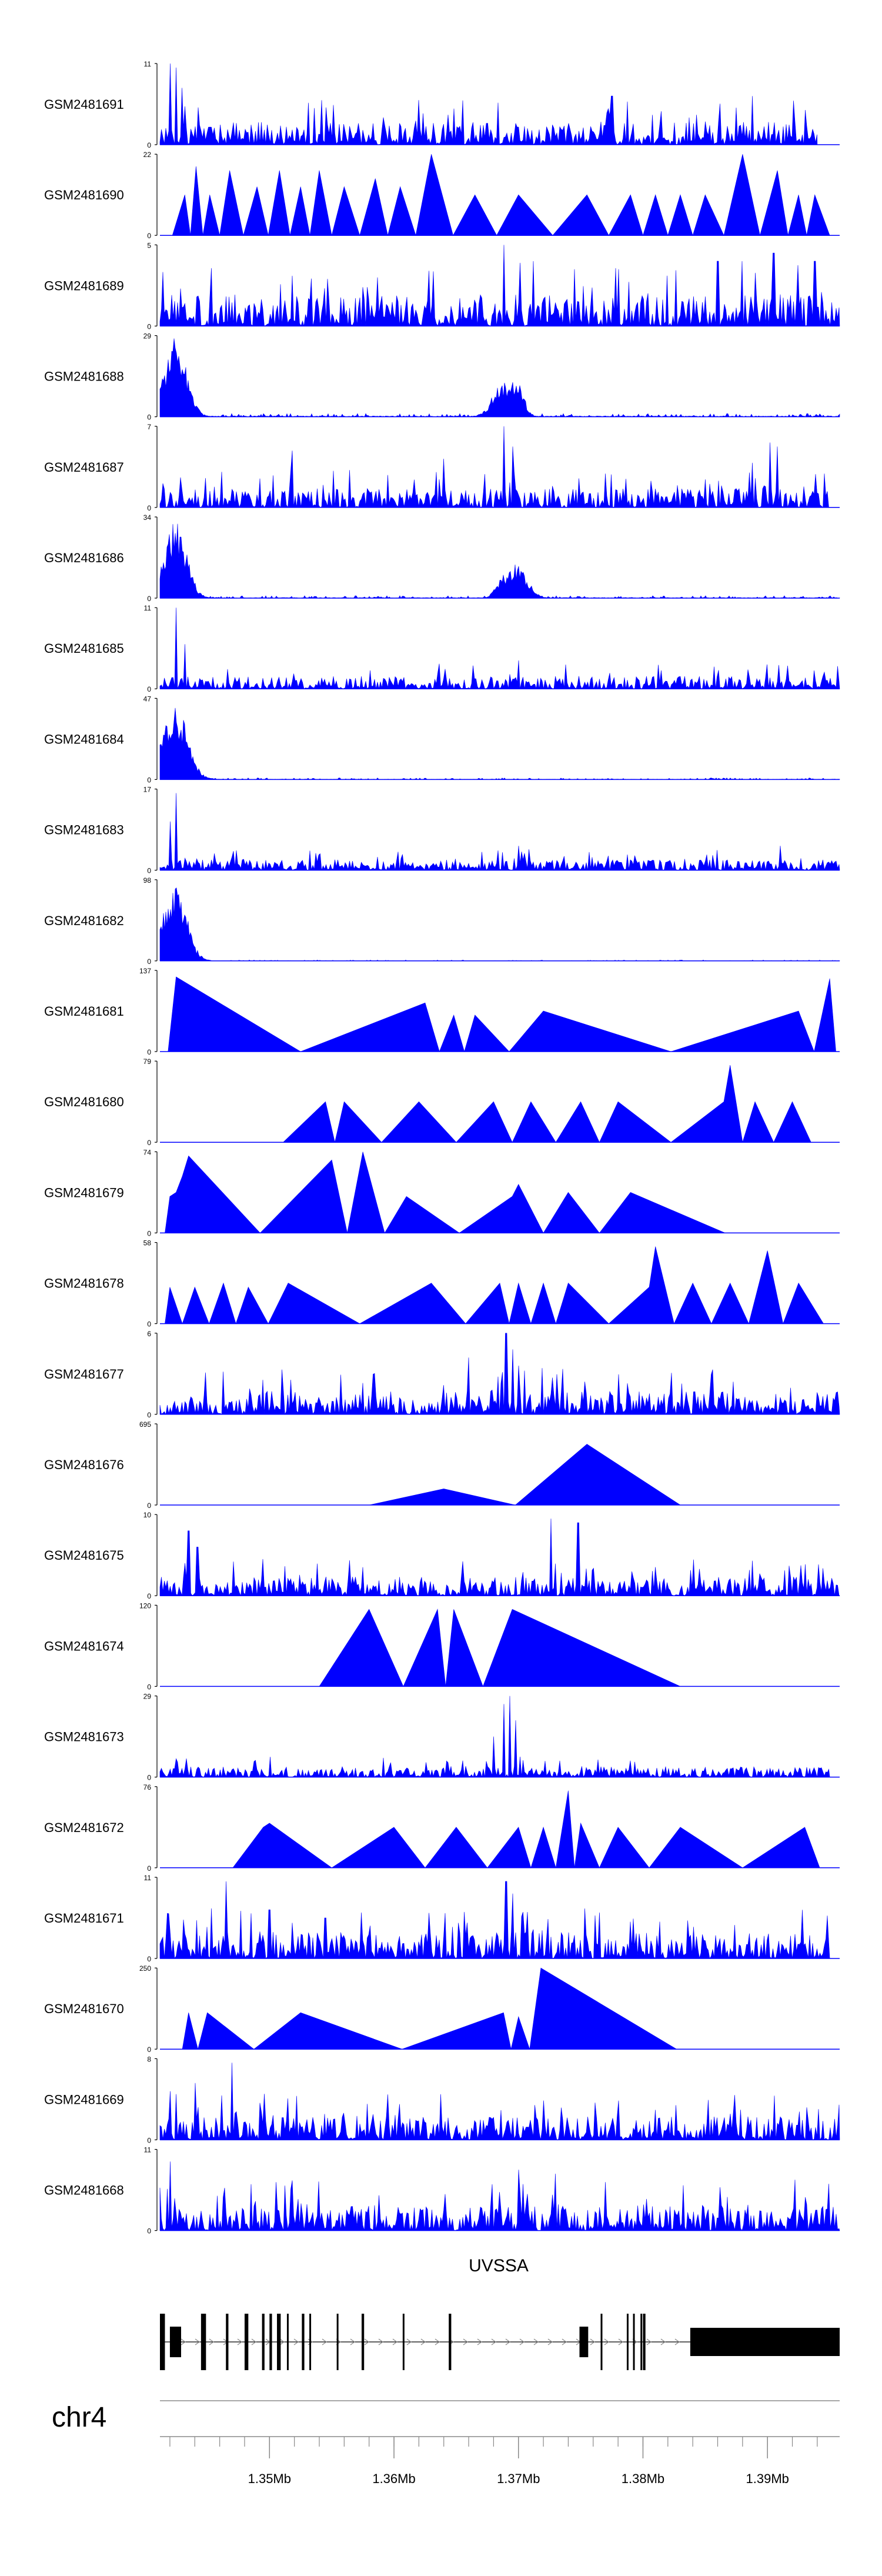 Image resolution: width=882 pixels, height=2576 pixels. Describe the element at coordinates (84, 1918) in the screenshot. I see `track-label: GSM2481671` at that location.